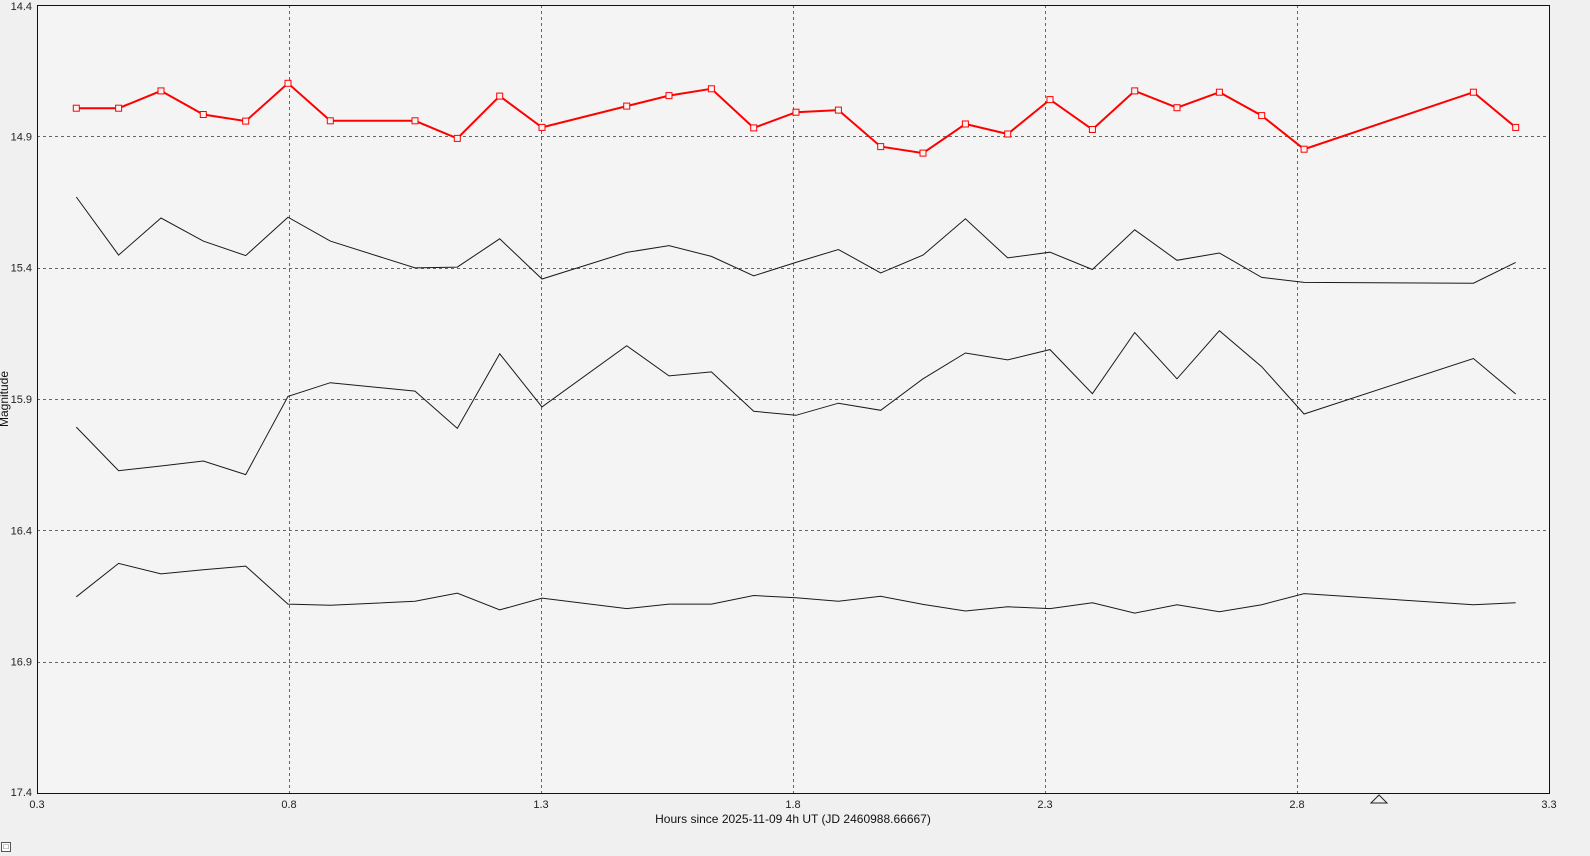 This screenshot has height=856, width=1590. I want to click on x-tick-label: 1.8, so click(792, 805).